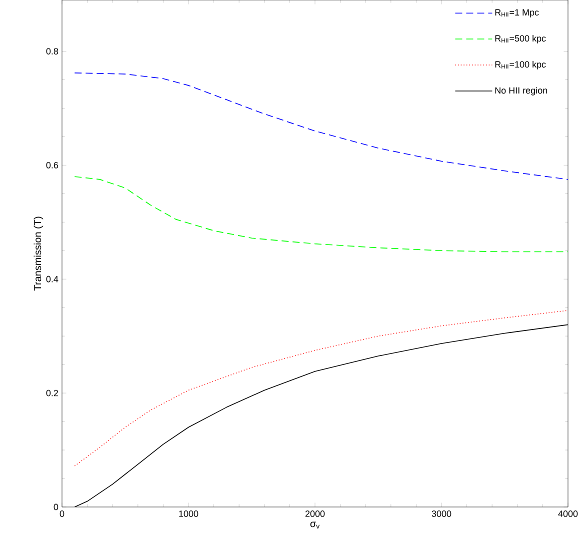  I want to click on y-tick-label: 0.6, so click(52, 165).